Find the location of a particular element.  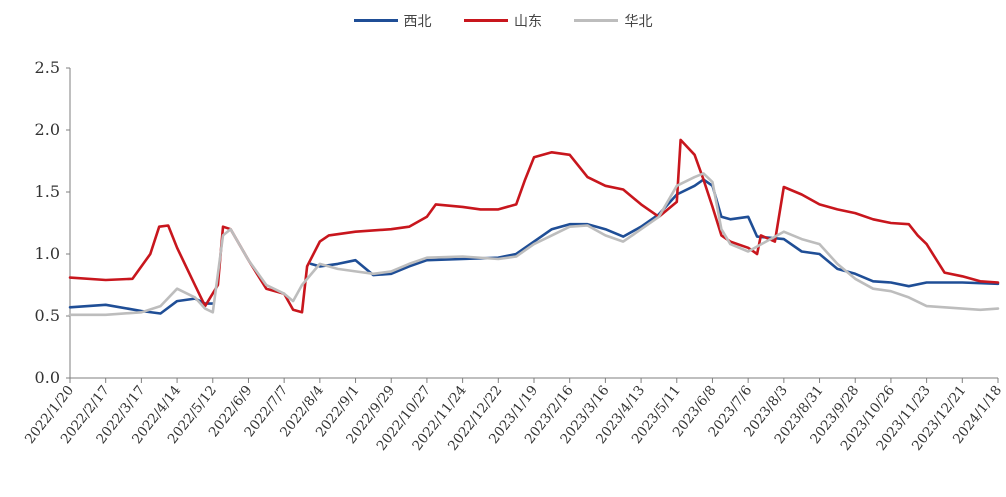

legend-item-series-1: 山东 is located at coordinates (503, 21).